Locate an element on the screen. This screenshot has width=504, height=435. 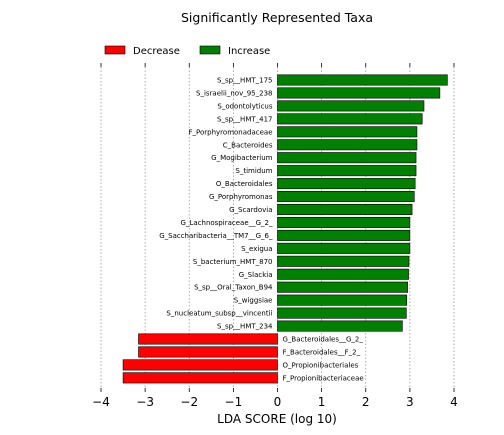
bar-label: S_sp__HMT_234 is located at coordinates (245, 327).